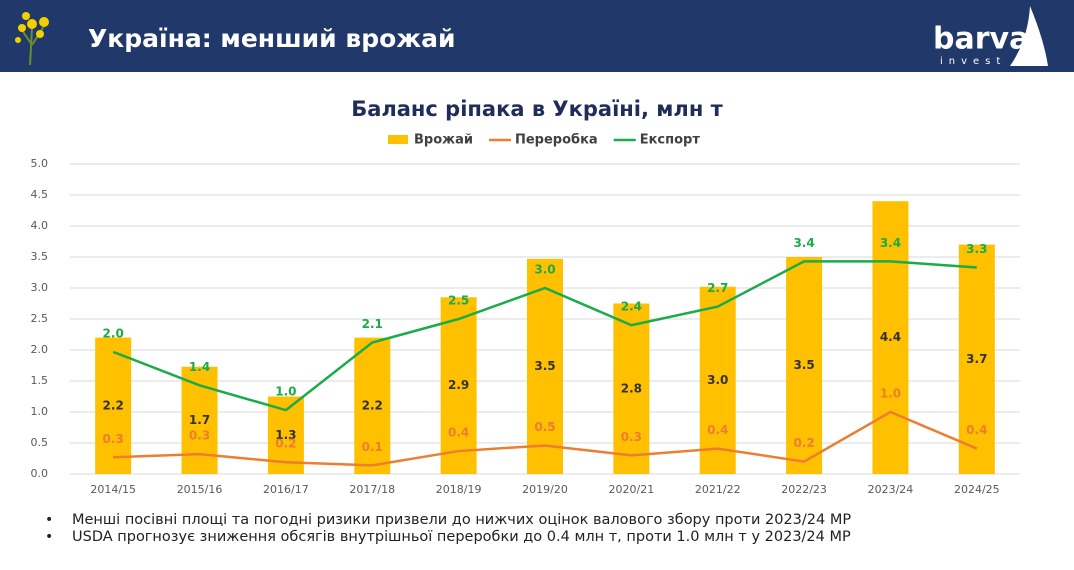 The image size is (1074, 570). I want to click on y-tick-label: 5.0, so click(40, 163).